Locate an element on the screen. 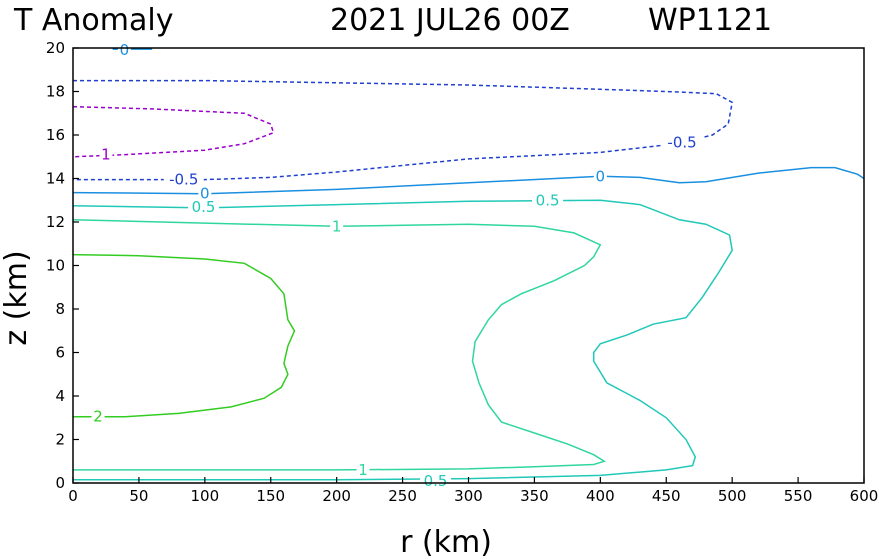  x-tick-label: 350 is located at coordinates (534, 496).